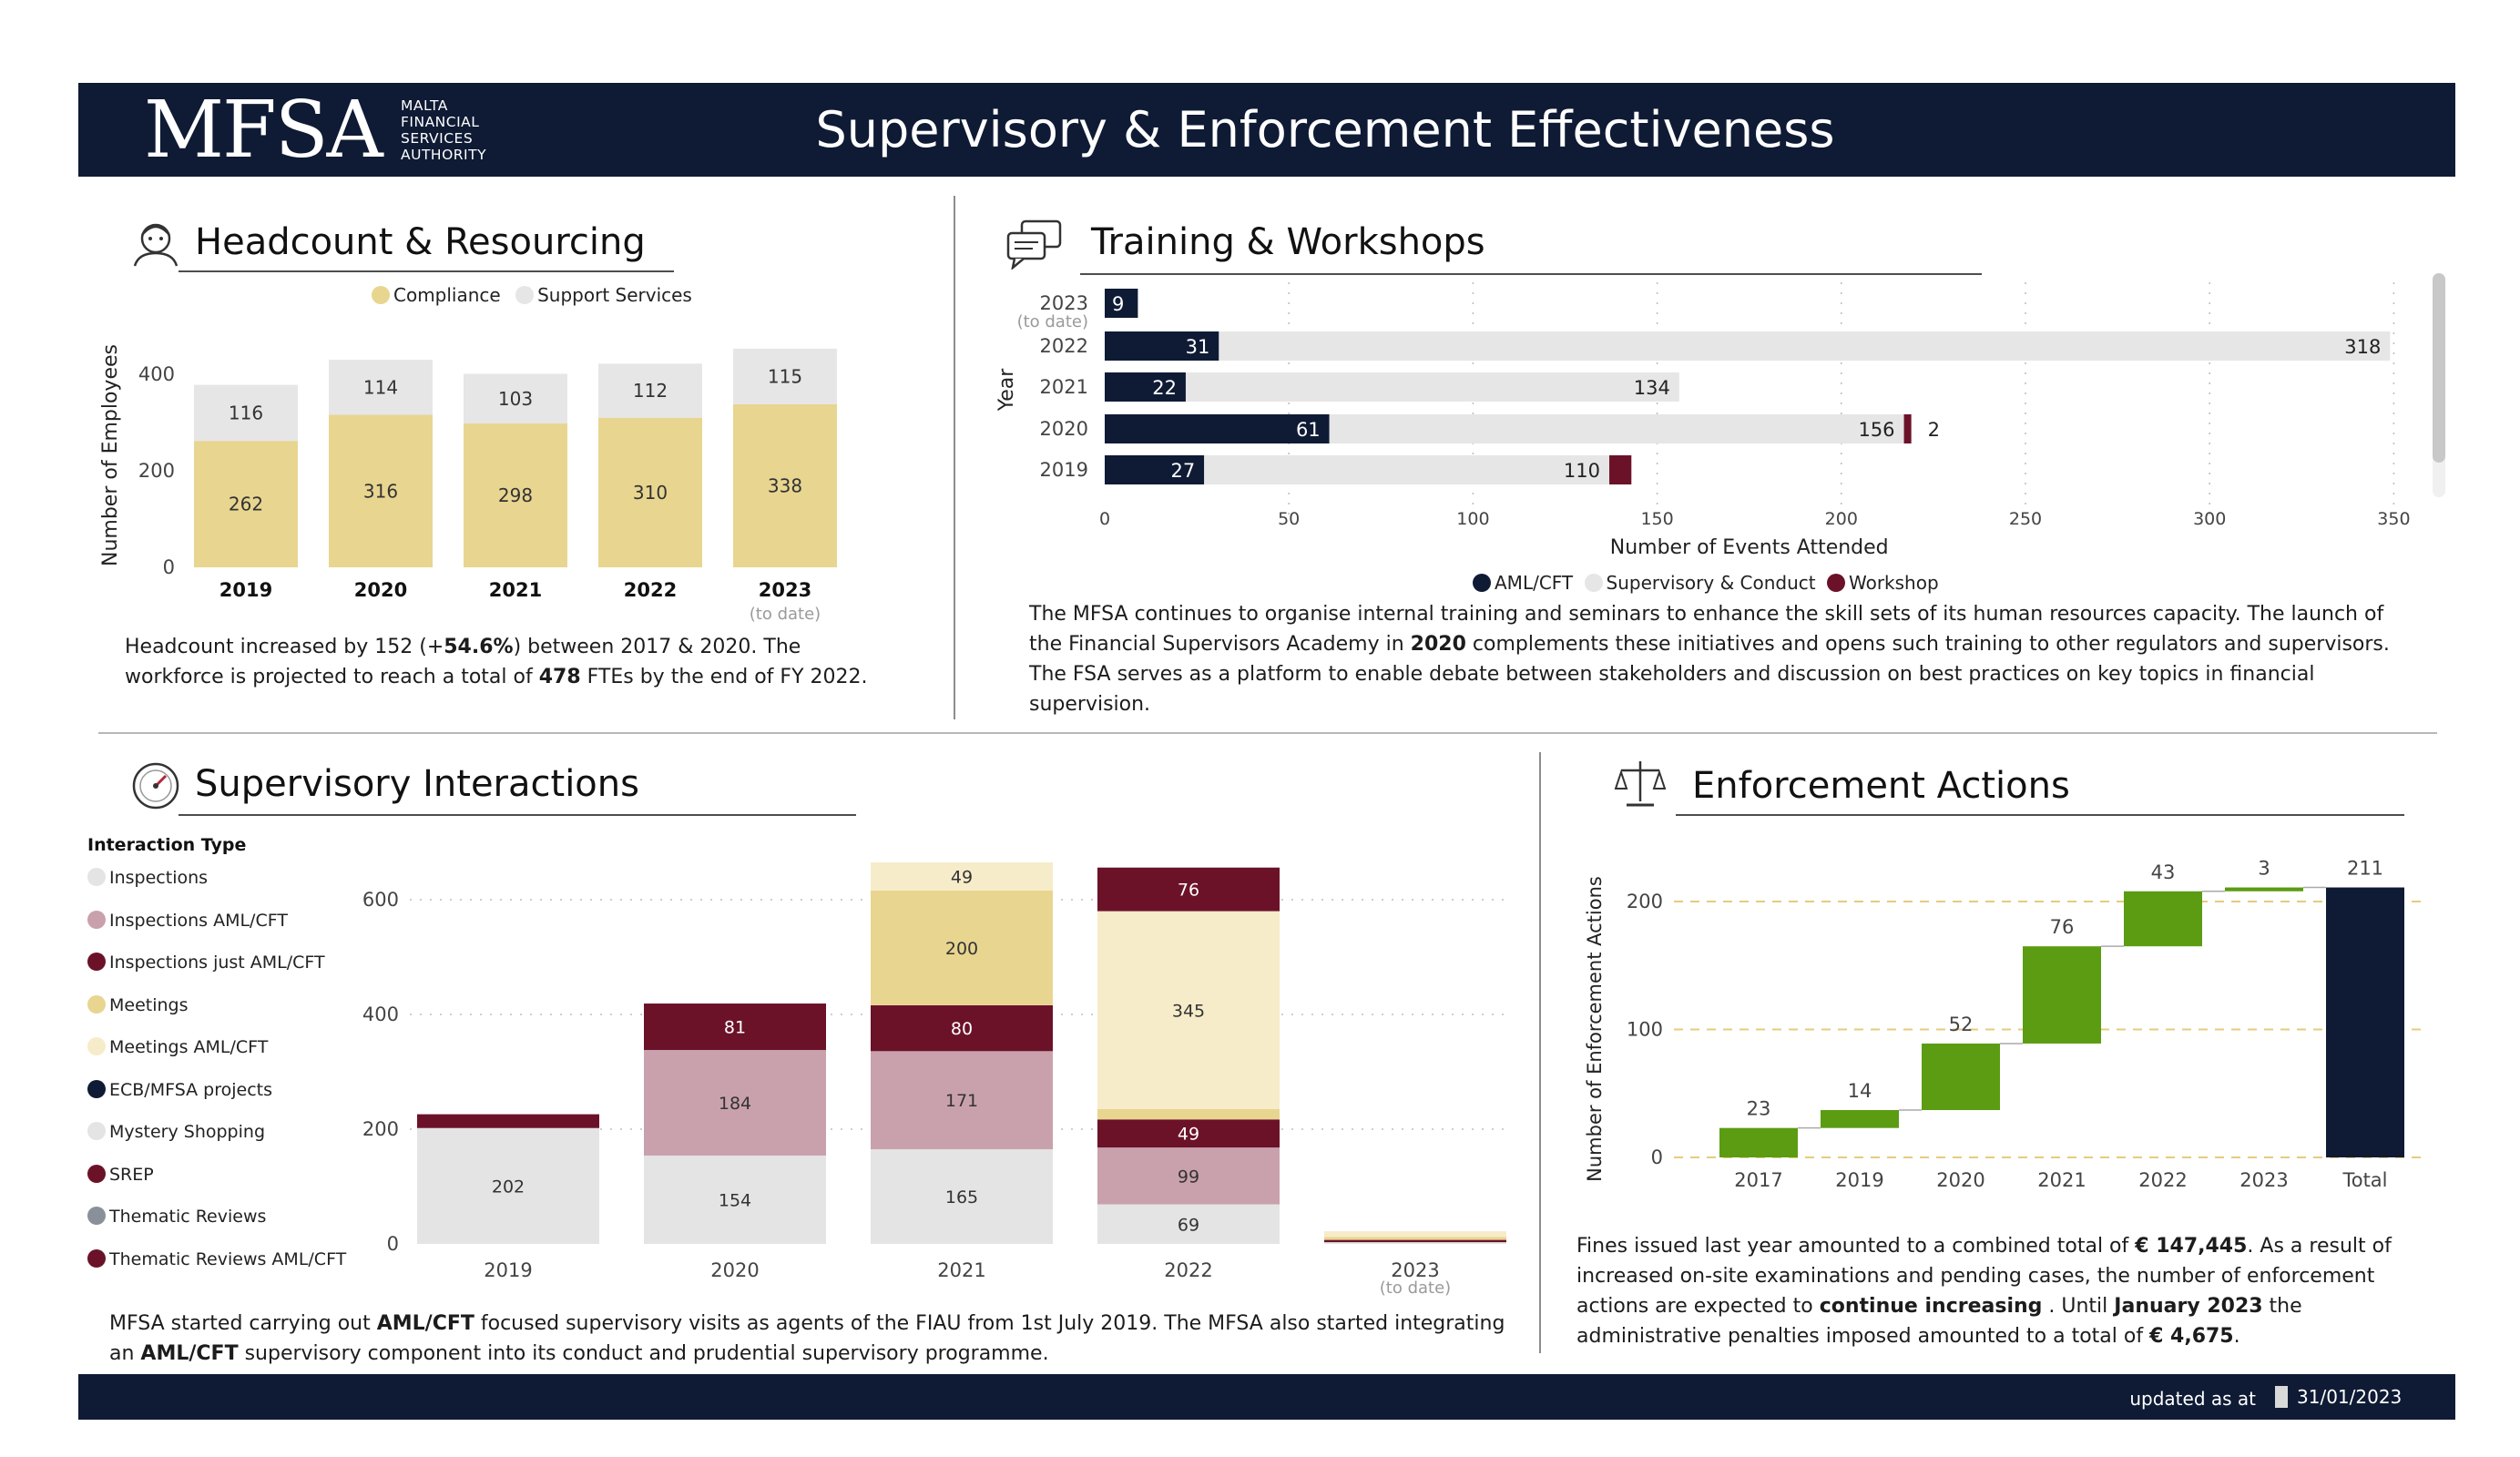 This screenshot has width=2520, height=1457. Describe the element at coordinates (447, 295) in the screenshot. I see `legend-label: Compliance` at that location.